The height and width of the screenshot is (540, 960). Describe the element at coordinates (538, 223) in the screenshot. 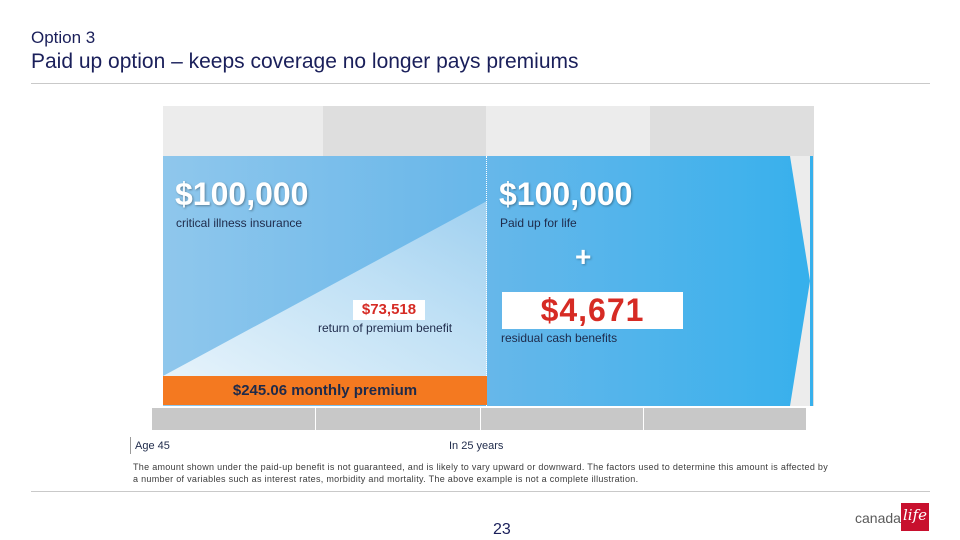

I see `coverage-caption-right: Paid up for life` at that location.